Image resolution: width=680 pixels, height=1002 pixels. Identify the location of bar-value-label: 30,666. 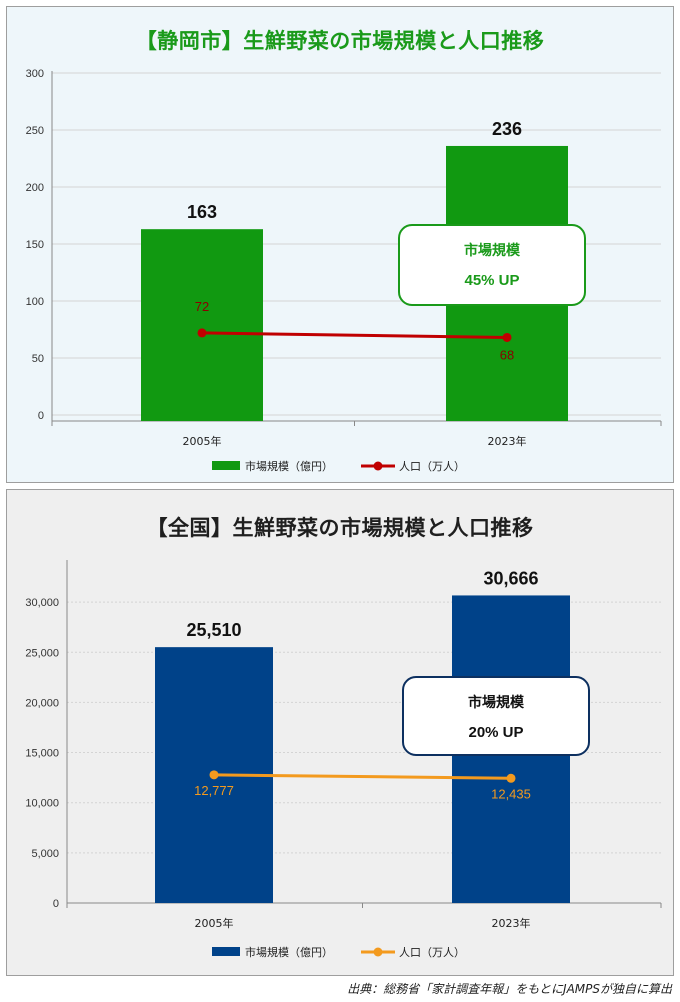
(510, 578).